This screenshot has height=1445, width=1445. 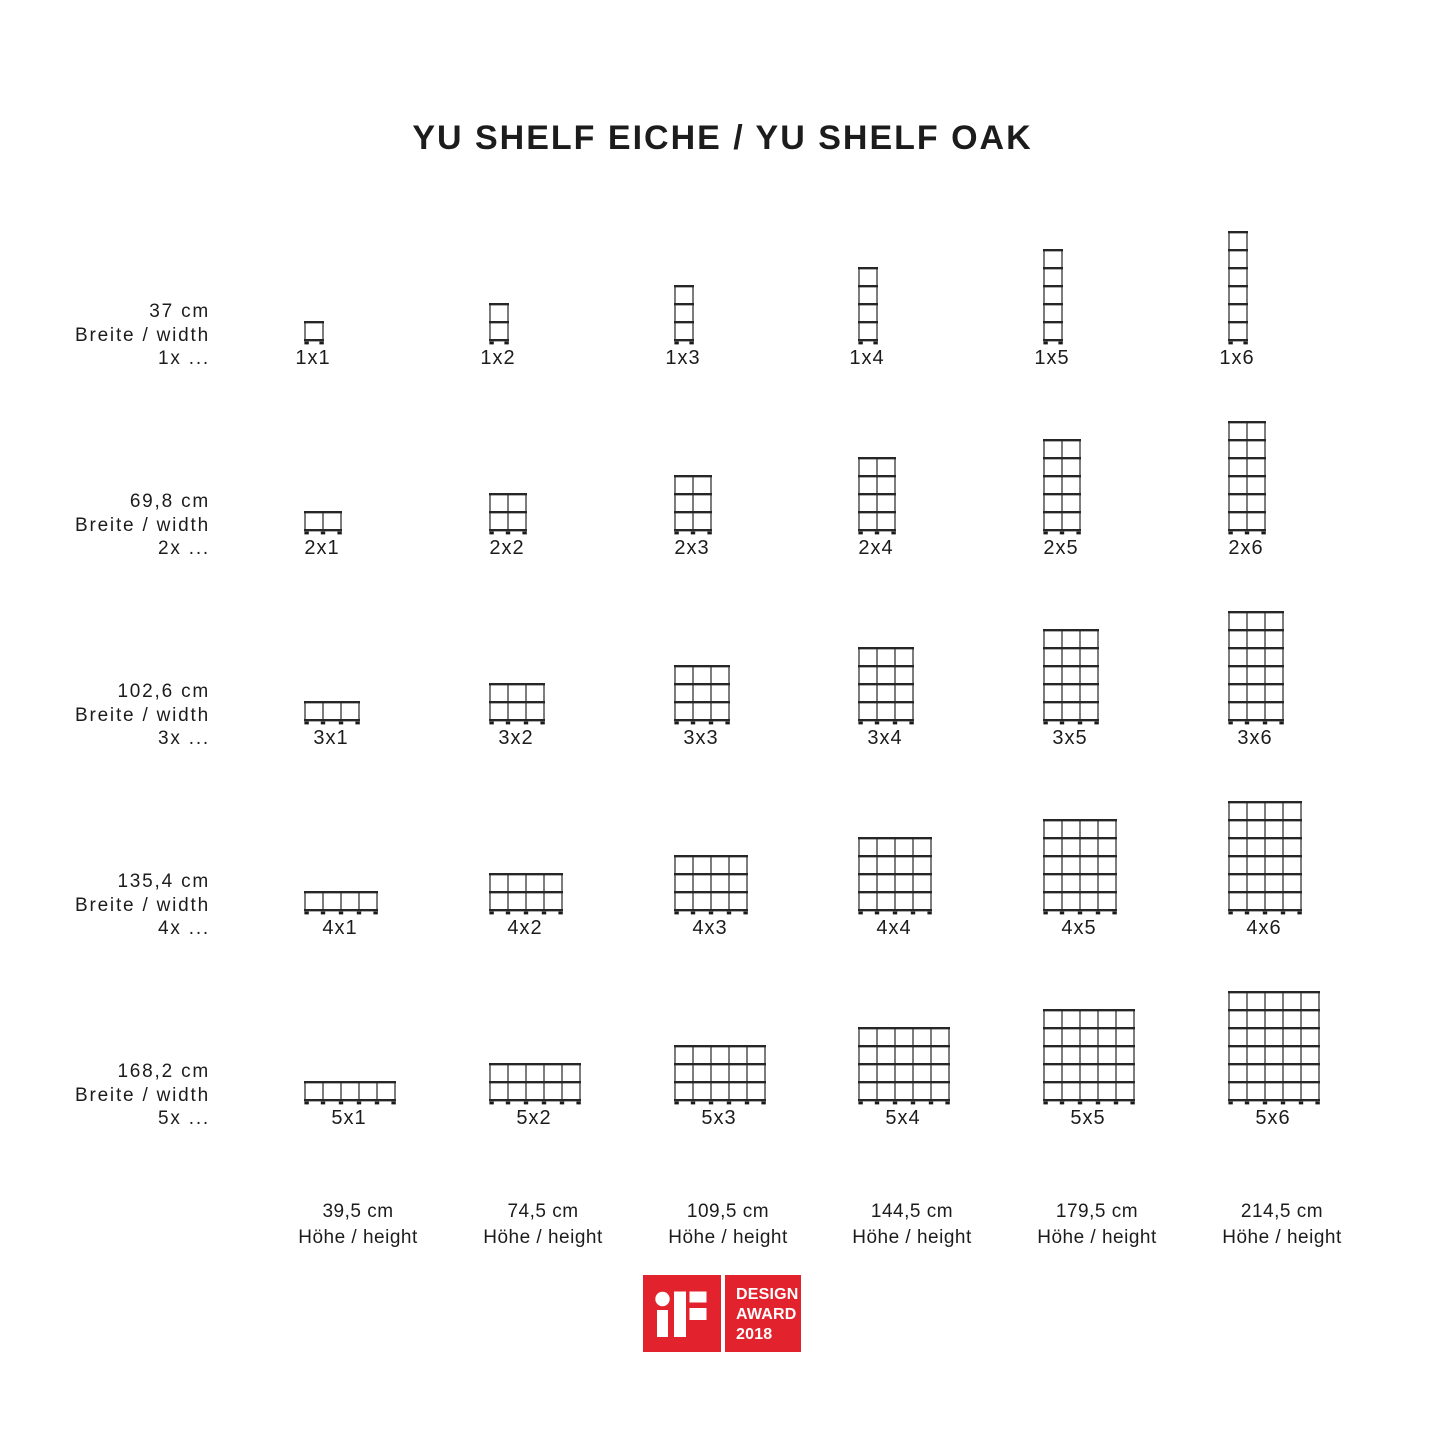 What do you see at coordinates (163, 691) in the screenshot?
I see `width-cm-label: 102,6 cm` at bounding box center [163, 691].